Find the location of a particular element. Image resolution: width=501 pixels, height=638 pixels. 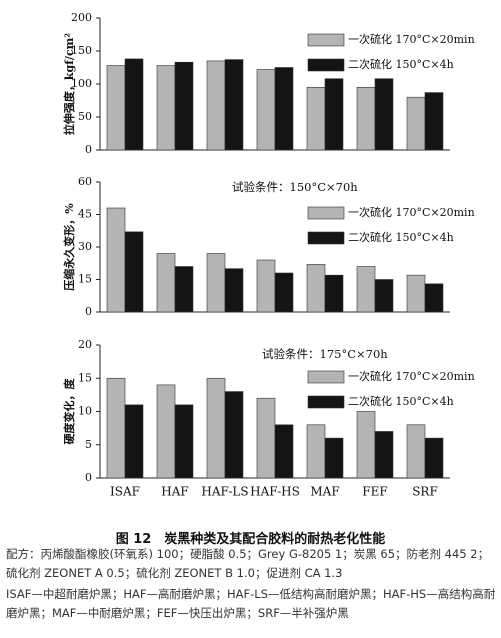

y-axis-label: 硬度变化，度 is located at coordinates (69, 411).